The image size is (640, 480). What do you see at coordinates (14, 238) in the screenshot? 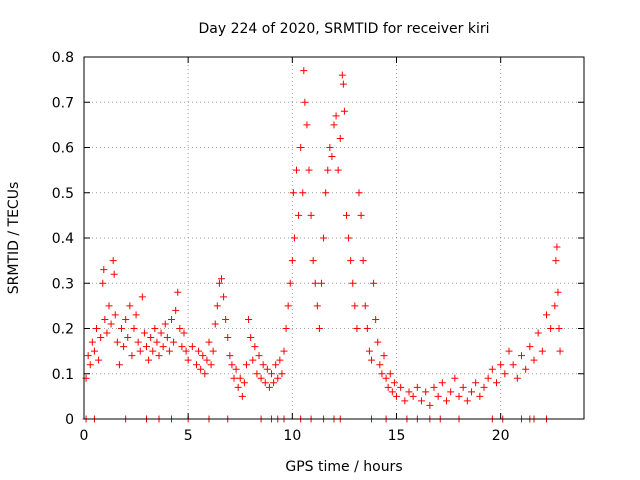
I see `y-axis-label: SRMTID / TECUs` at bounding box center [14, 238].